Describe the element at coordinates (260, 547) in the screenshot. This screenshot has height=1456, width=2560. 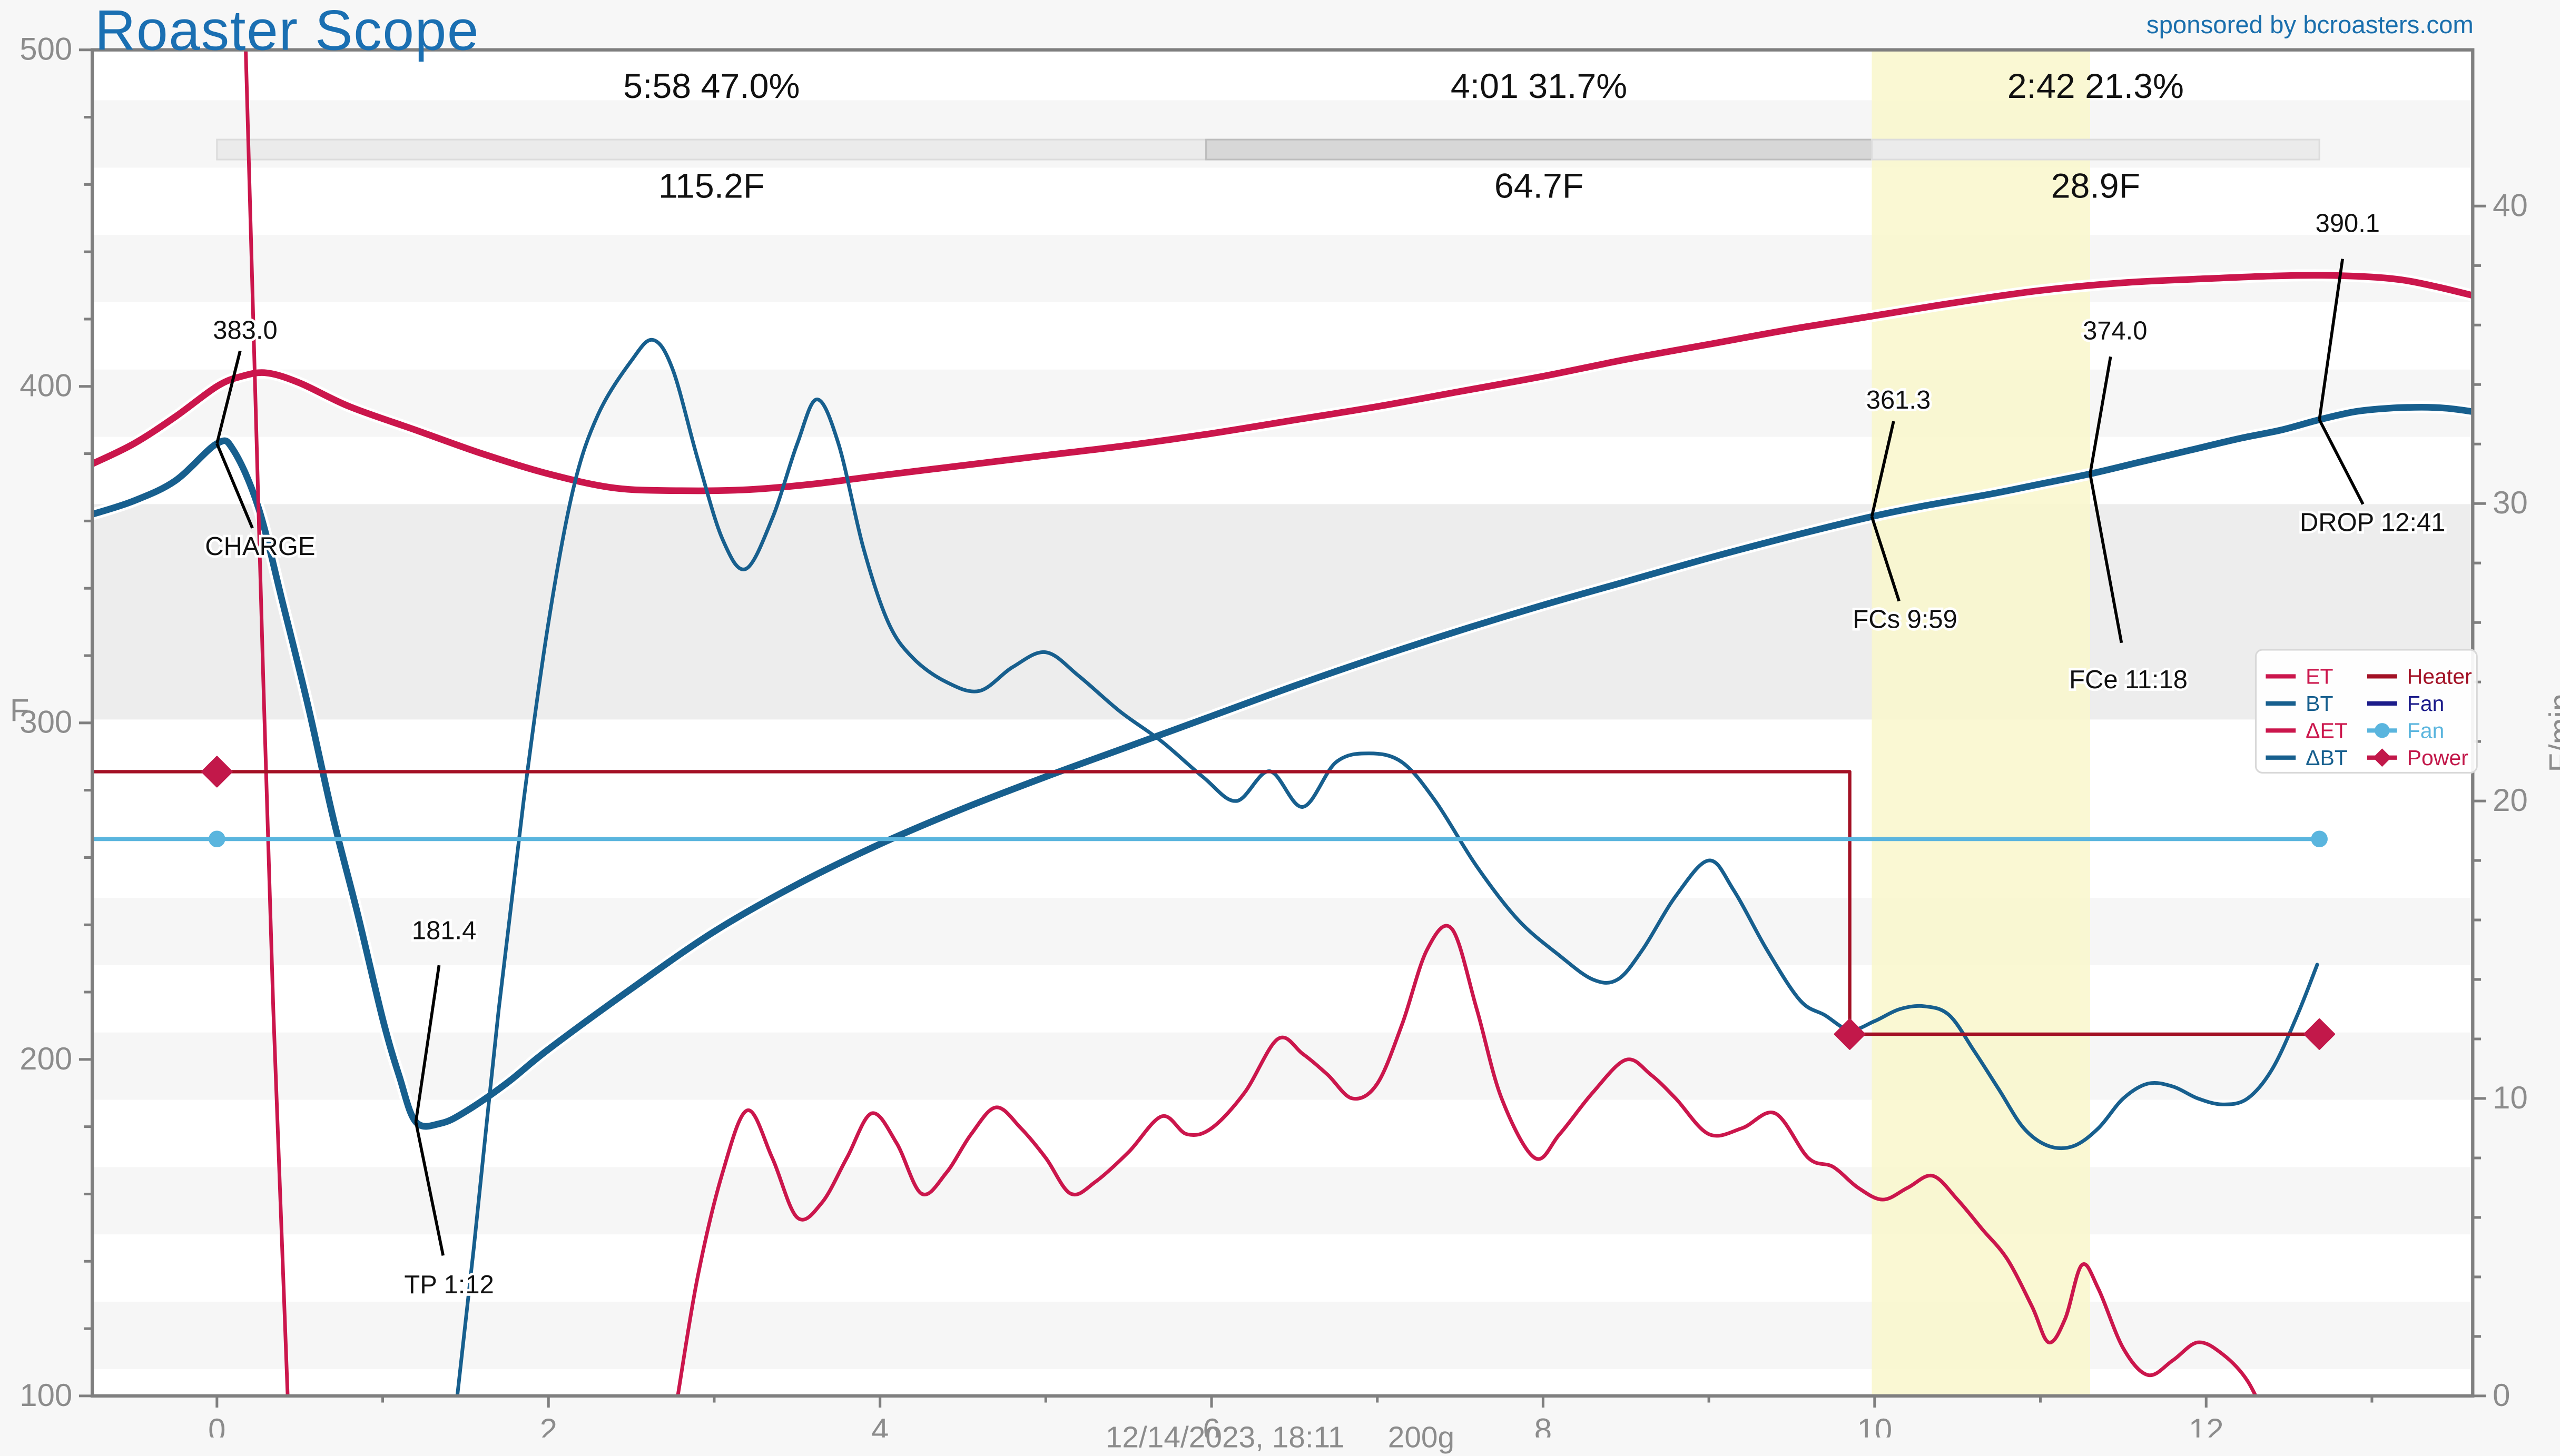
I see `annotation-event-label: CHARGE` at that location.